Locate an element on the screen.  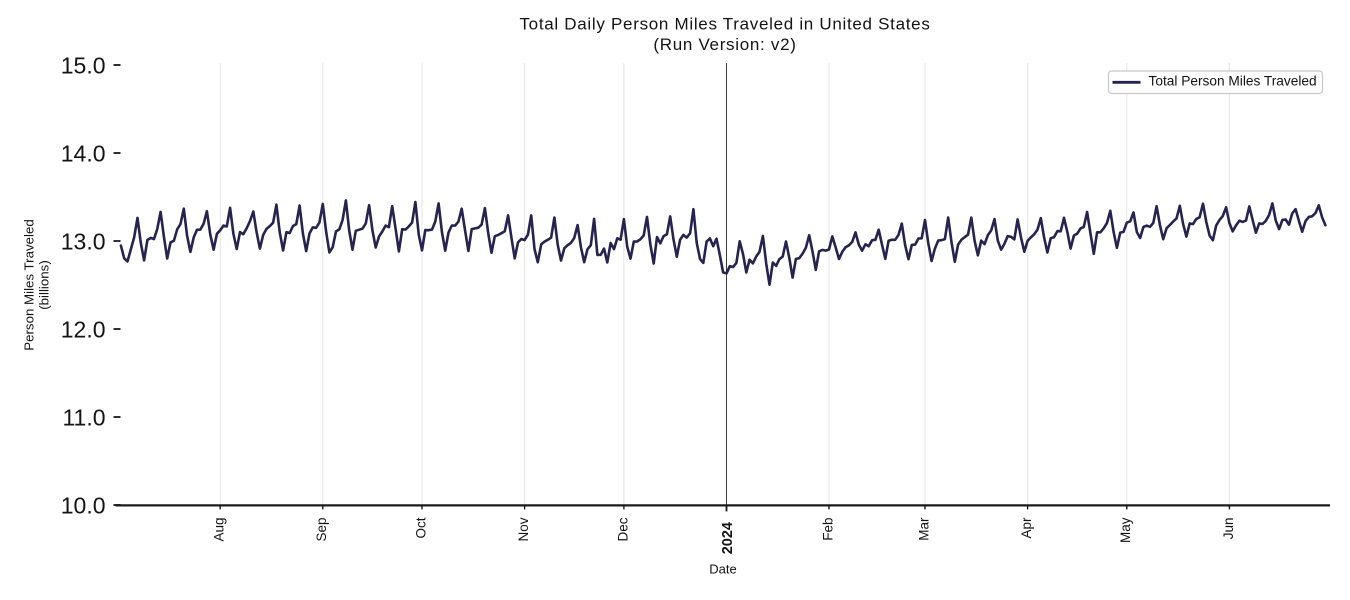
svg-text: 11.0 is located at coordinates (83, 417).